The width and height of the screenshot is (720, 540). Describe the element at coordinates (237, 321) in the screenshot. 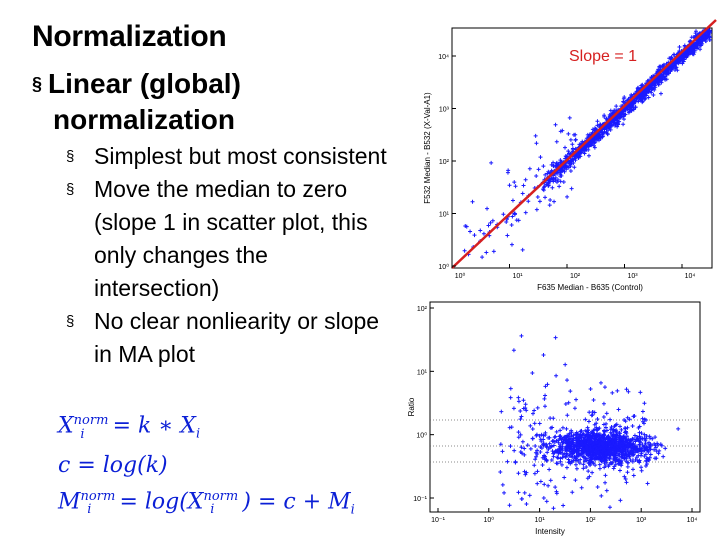

I see `sub-bullet-line: No clear nonliearity or slope` at that location.